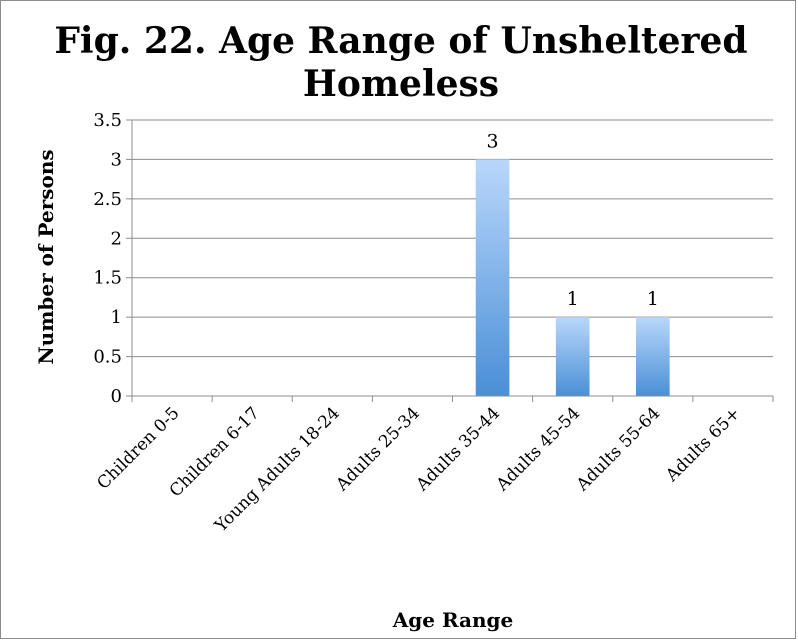 Image resolution: width=798 pixels, height=641 pixels. Describe the element at coordinates (458, 449) in the screenshot. I see `x-category-label: Adults 35-44` at that location.